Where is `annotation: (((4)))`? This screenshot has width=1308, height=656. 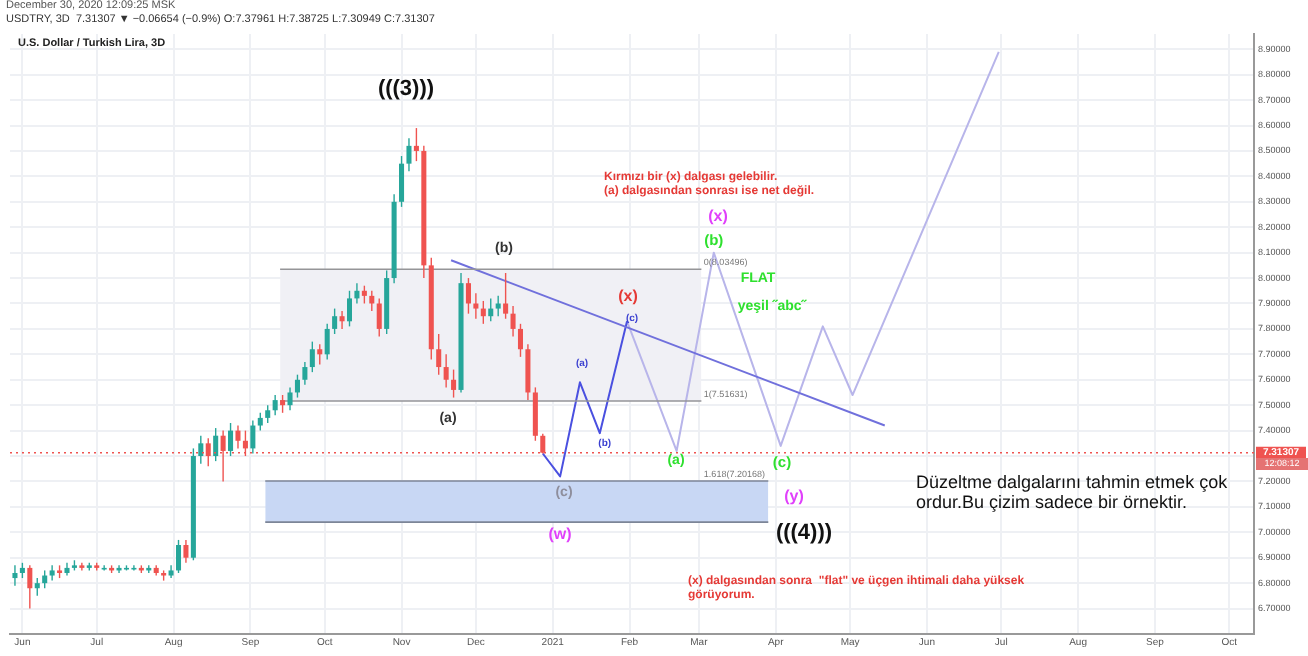
annotation: (((4))) is located at coordinates (804, 534).